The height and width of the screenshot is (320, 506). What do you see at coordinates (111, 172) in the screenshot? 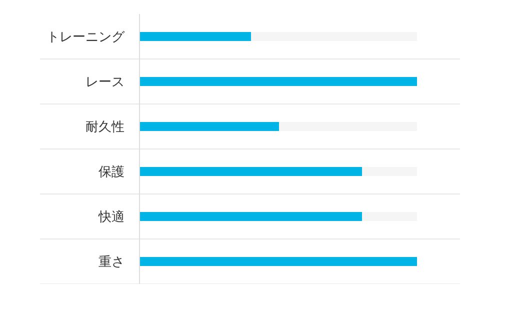
I see `y-tick-label: 保護` at bounding box center [111, 172].